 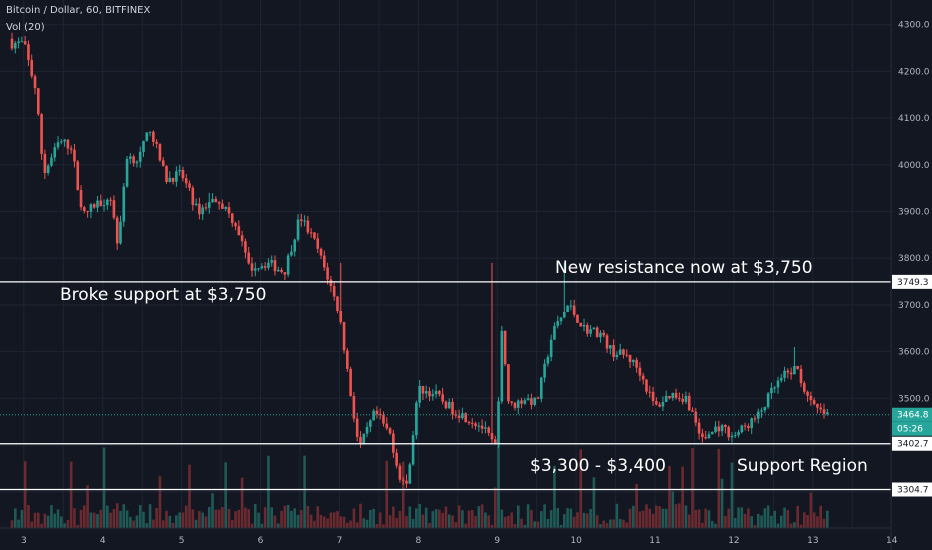 I want to click on price-tick-label: 3600.0, so click(x=914, y=353).